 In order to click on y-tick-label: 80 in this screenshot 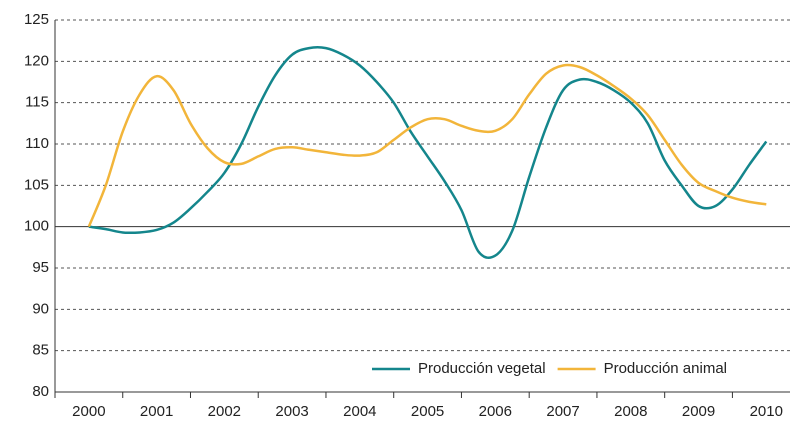, I will do `click(40, 391)`.